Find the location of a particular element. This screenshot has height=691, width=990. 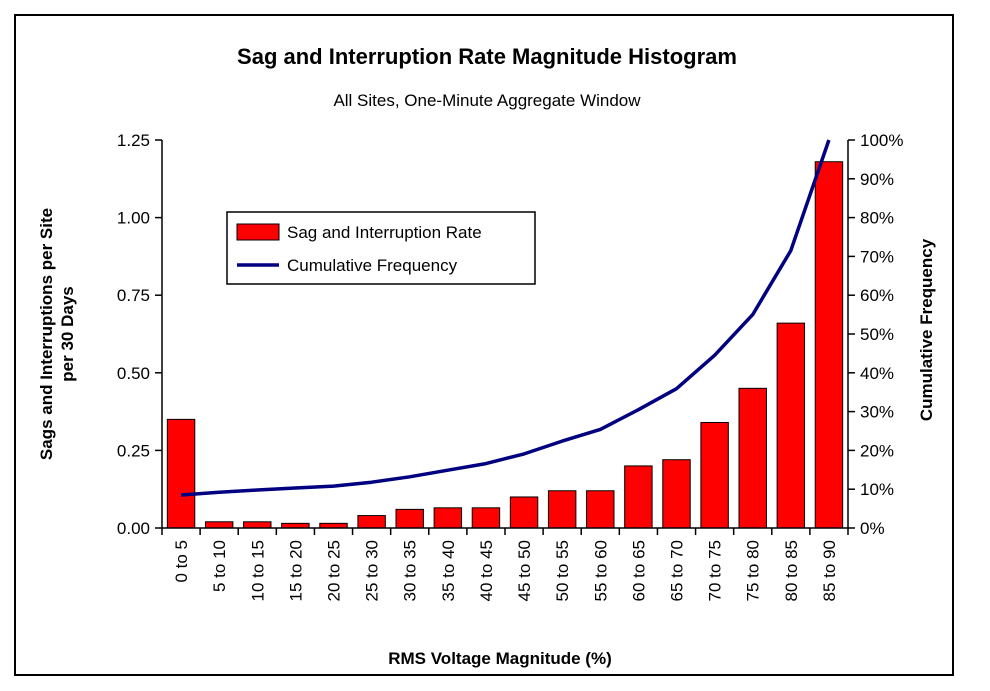

x-tick-label: 75 to 80 is located at coordinates (753, 570).